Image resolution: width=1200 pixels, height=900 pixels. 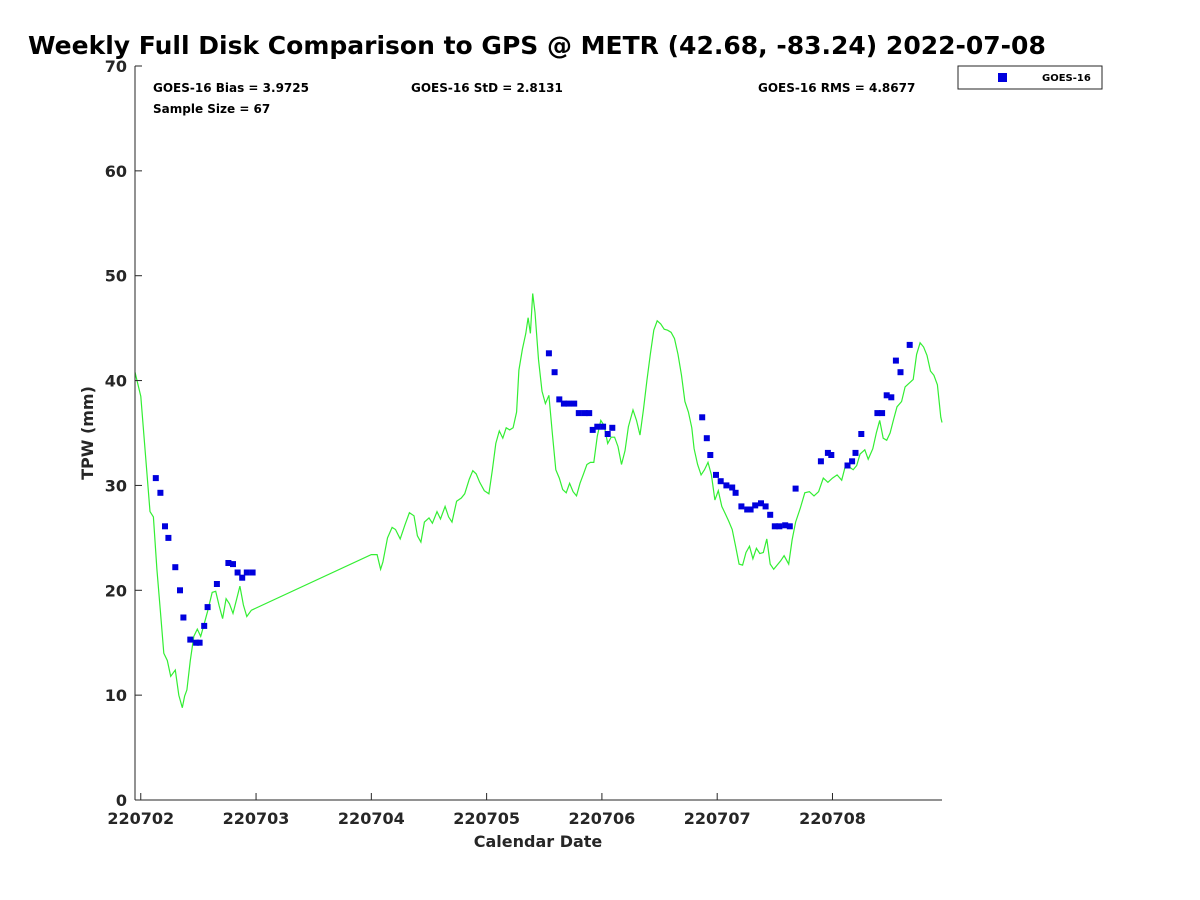 I want to click on y-tick-label: 50, so click(x=116, y=276).